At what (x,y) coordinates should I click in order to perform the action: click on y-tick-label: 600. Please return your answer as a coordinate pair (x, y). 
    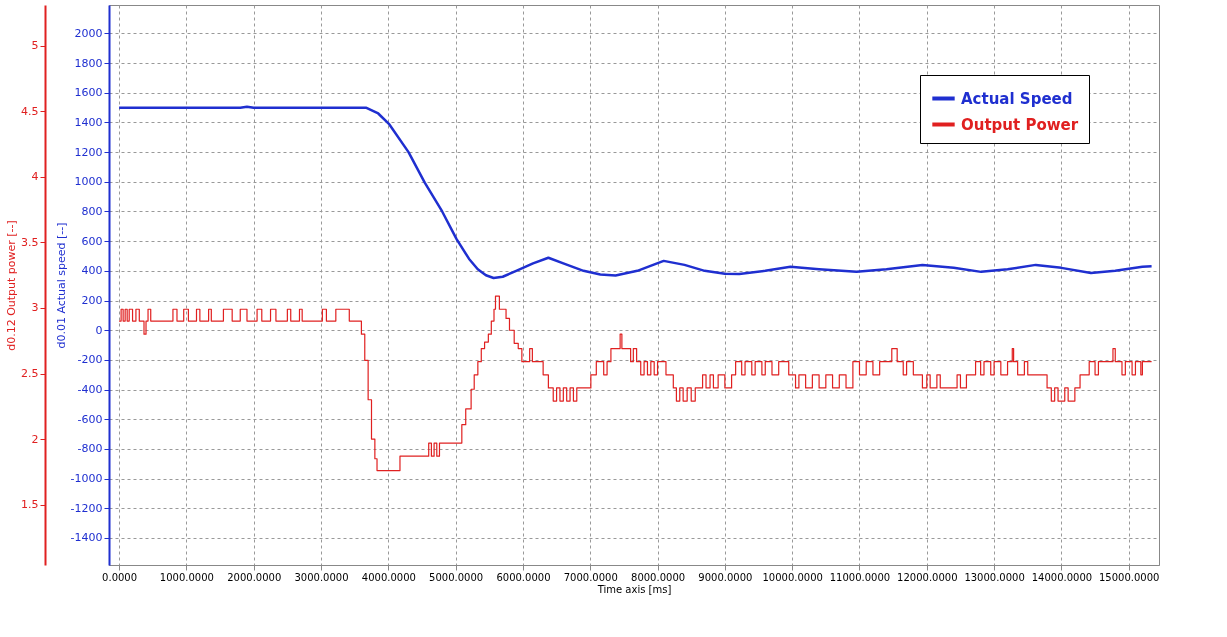
    Looking at the image, I should click on (92, 241).